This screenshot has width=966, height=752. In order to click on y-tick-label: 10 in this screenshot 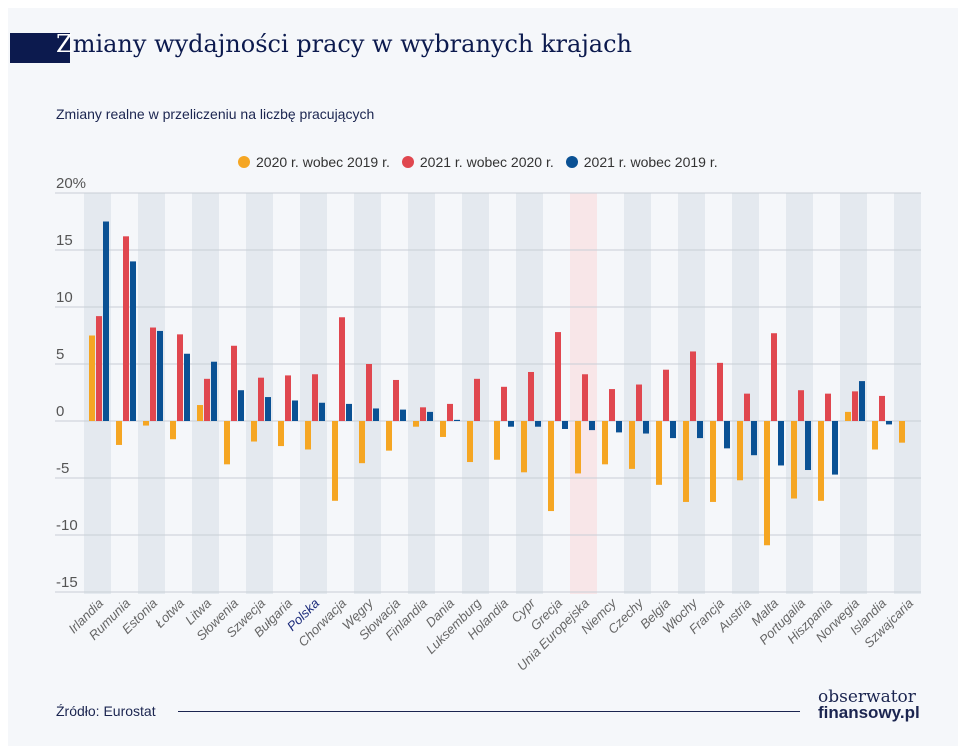, I will do `click(64, 297)`.